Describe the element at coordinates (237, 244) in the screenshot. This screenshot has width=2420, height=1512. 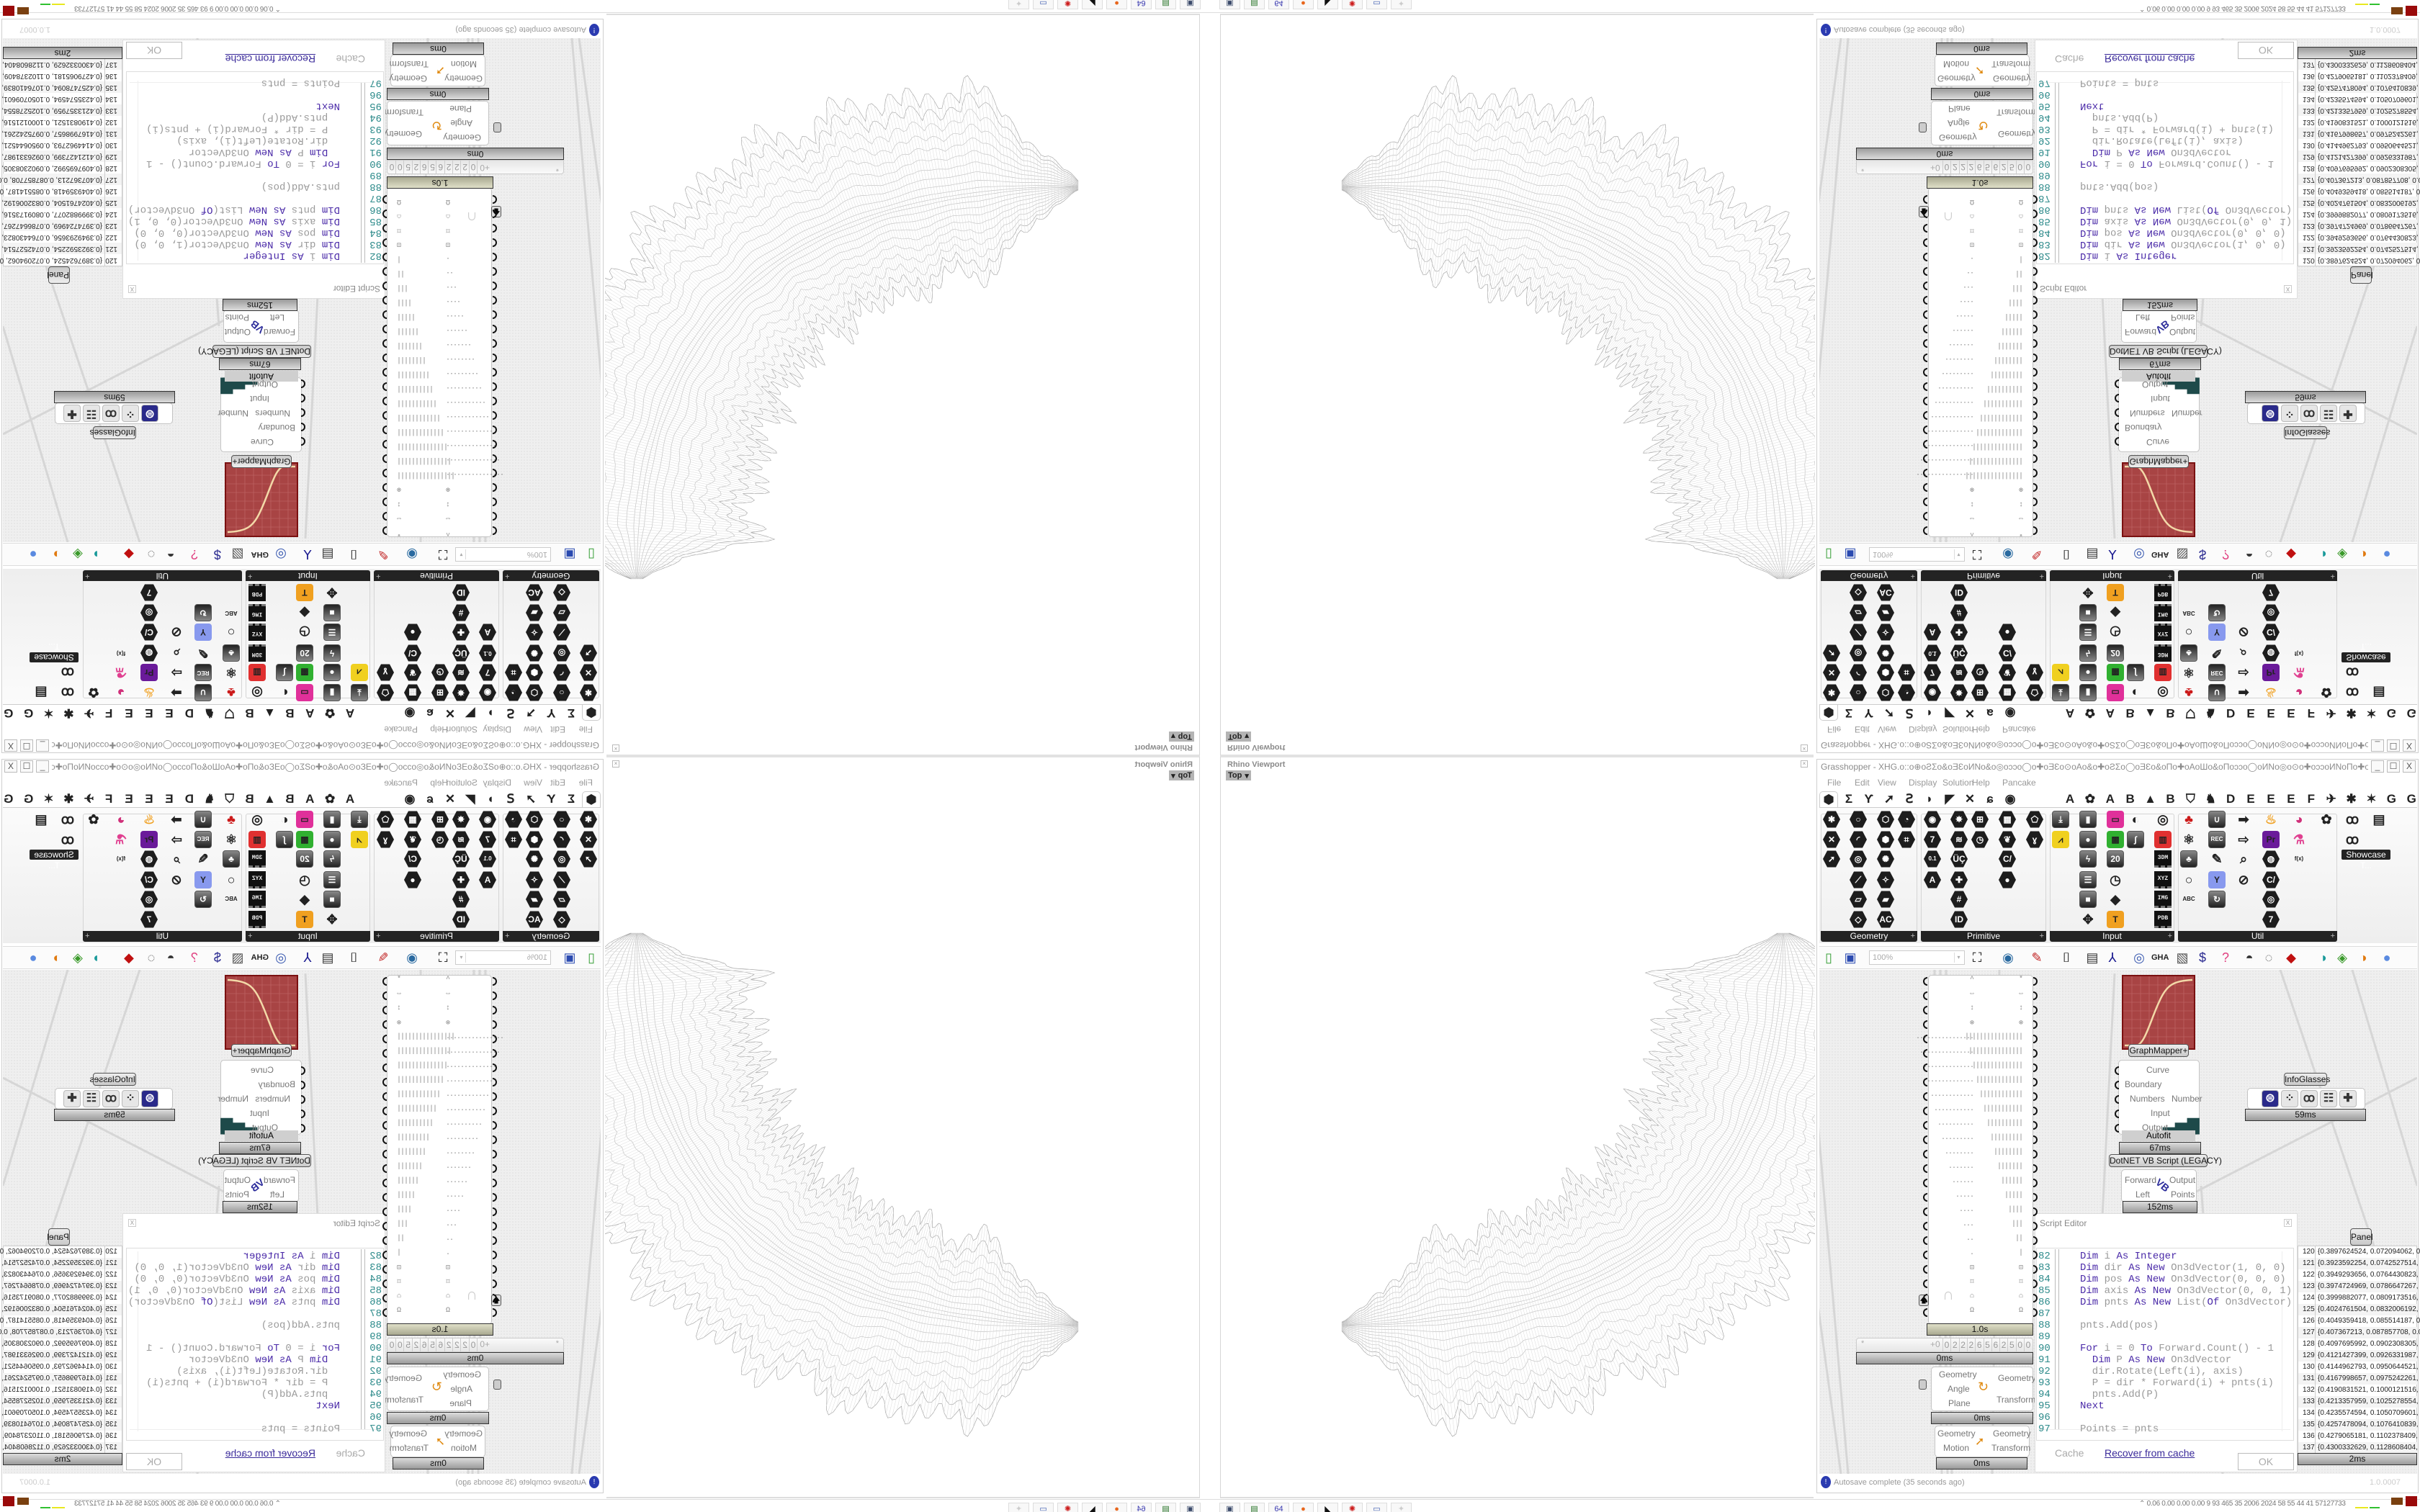
I see `code-line: Dim dir As New On3dVector(1, 0, 0)` at that location.